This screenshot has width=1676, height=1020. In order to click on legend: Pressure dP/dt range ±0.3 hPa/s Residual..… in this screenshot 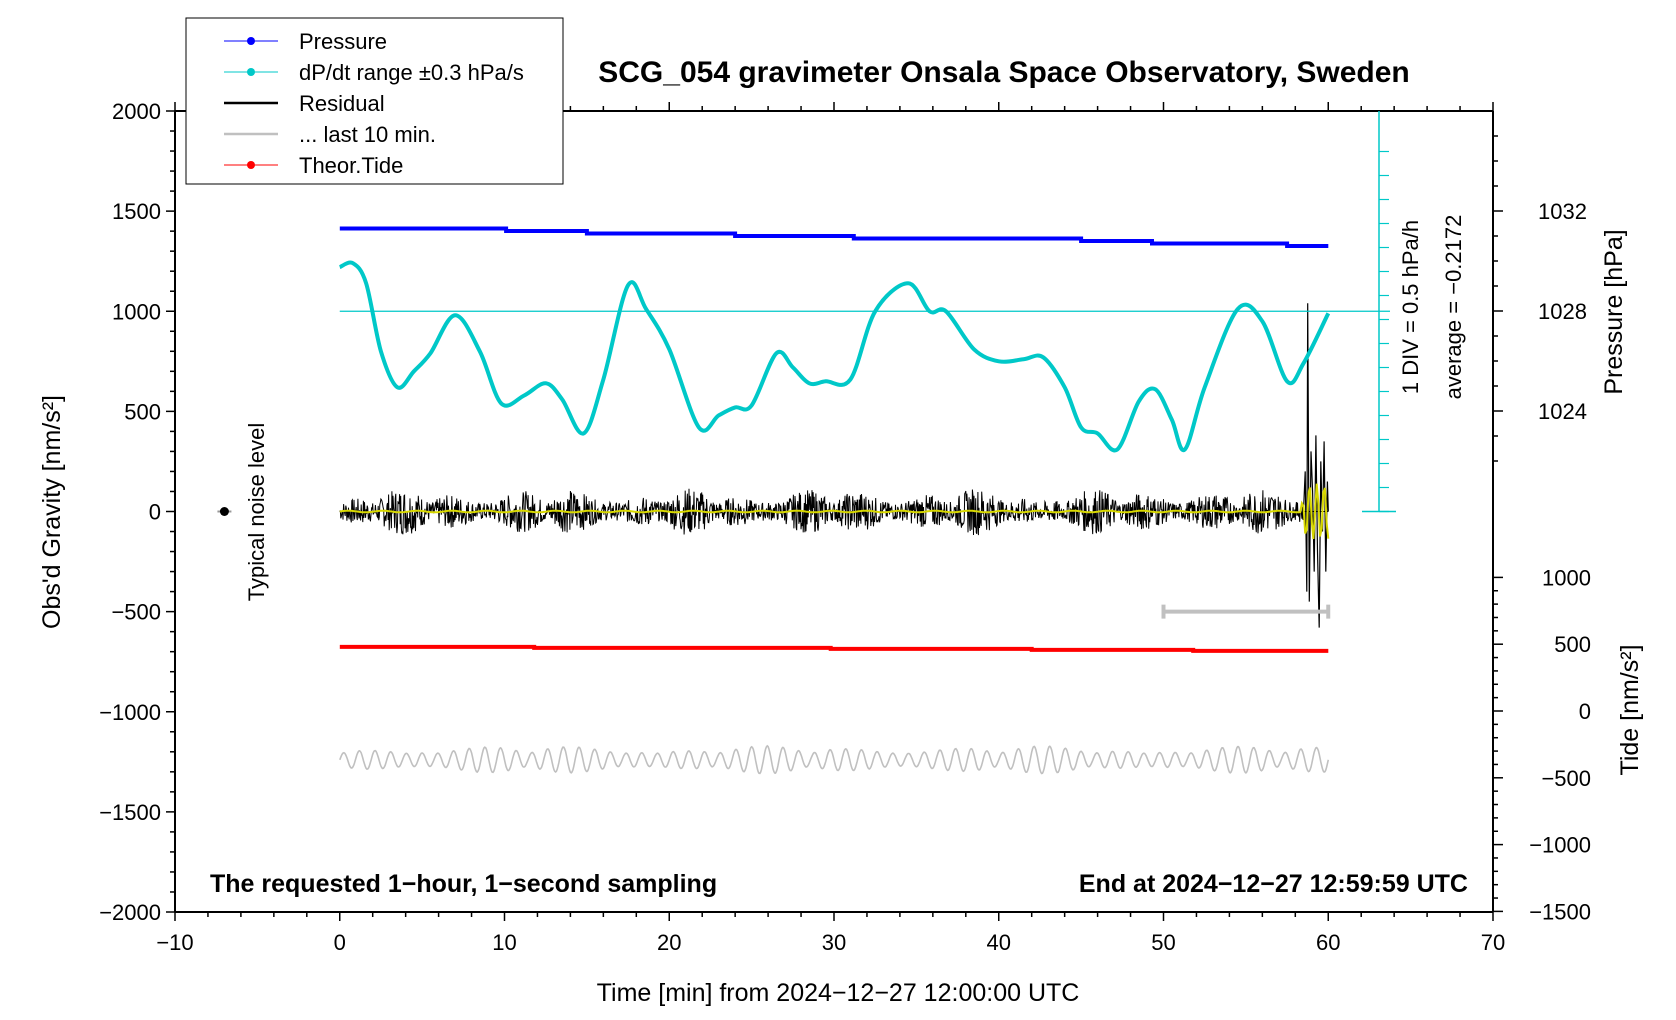, I will do `click(374, 101)`.